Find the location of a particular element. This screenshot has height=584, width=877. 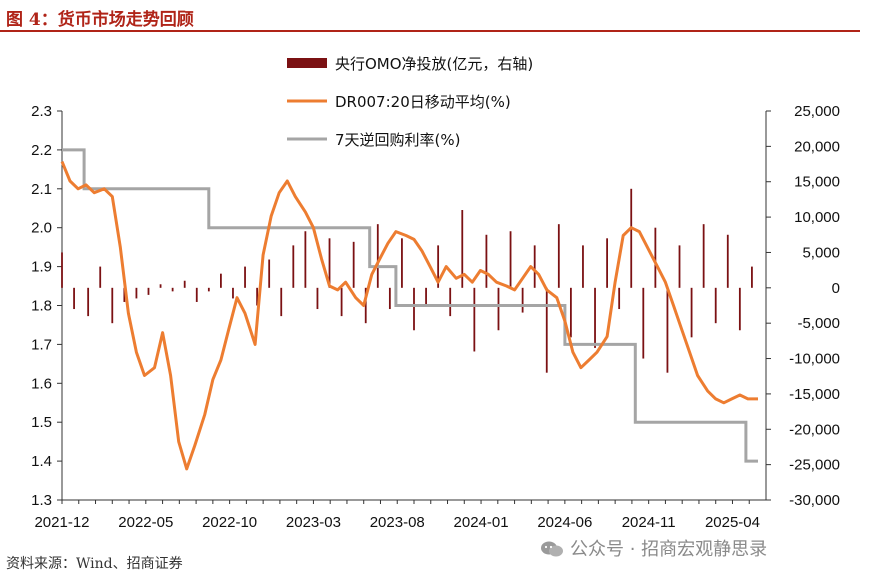

y-right-tick-label: 10,000 is located at coordinates (817, 217).